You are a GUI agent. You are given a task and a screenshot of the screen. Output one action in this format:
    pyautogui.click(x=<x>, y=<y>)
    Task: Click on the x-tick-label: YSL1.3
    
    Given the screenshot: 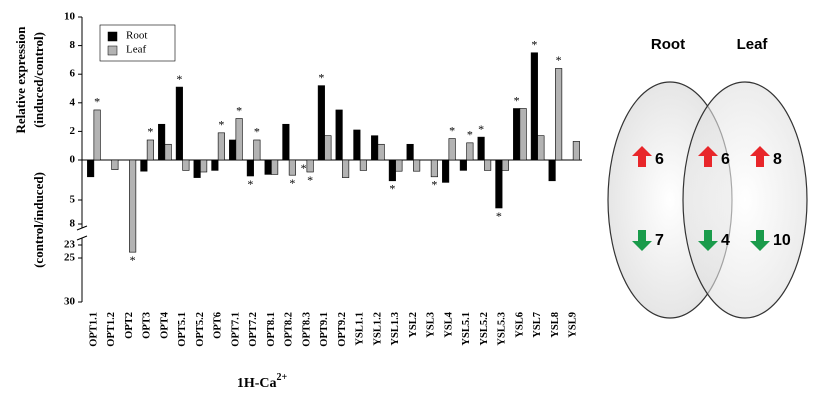 What is the action you would take?
    pyautogui.click(x=395, y=329)
    